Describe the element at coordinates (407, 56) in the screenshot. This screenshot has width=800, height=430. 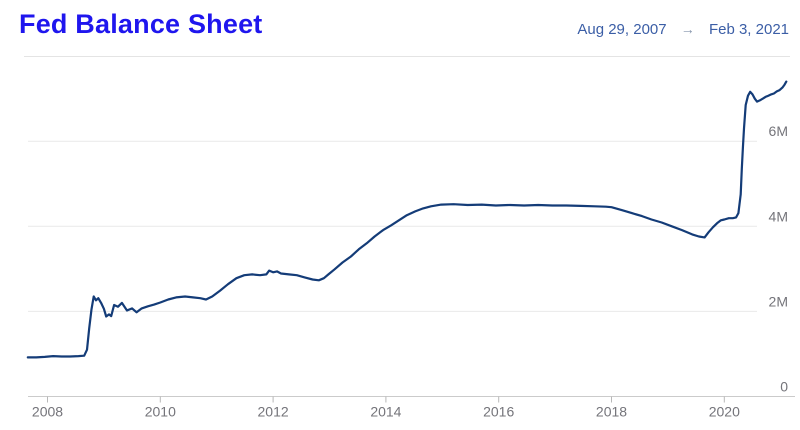
I see `header-divider` at that location.